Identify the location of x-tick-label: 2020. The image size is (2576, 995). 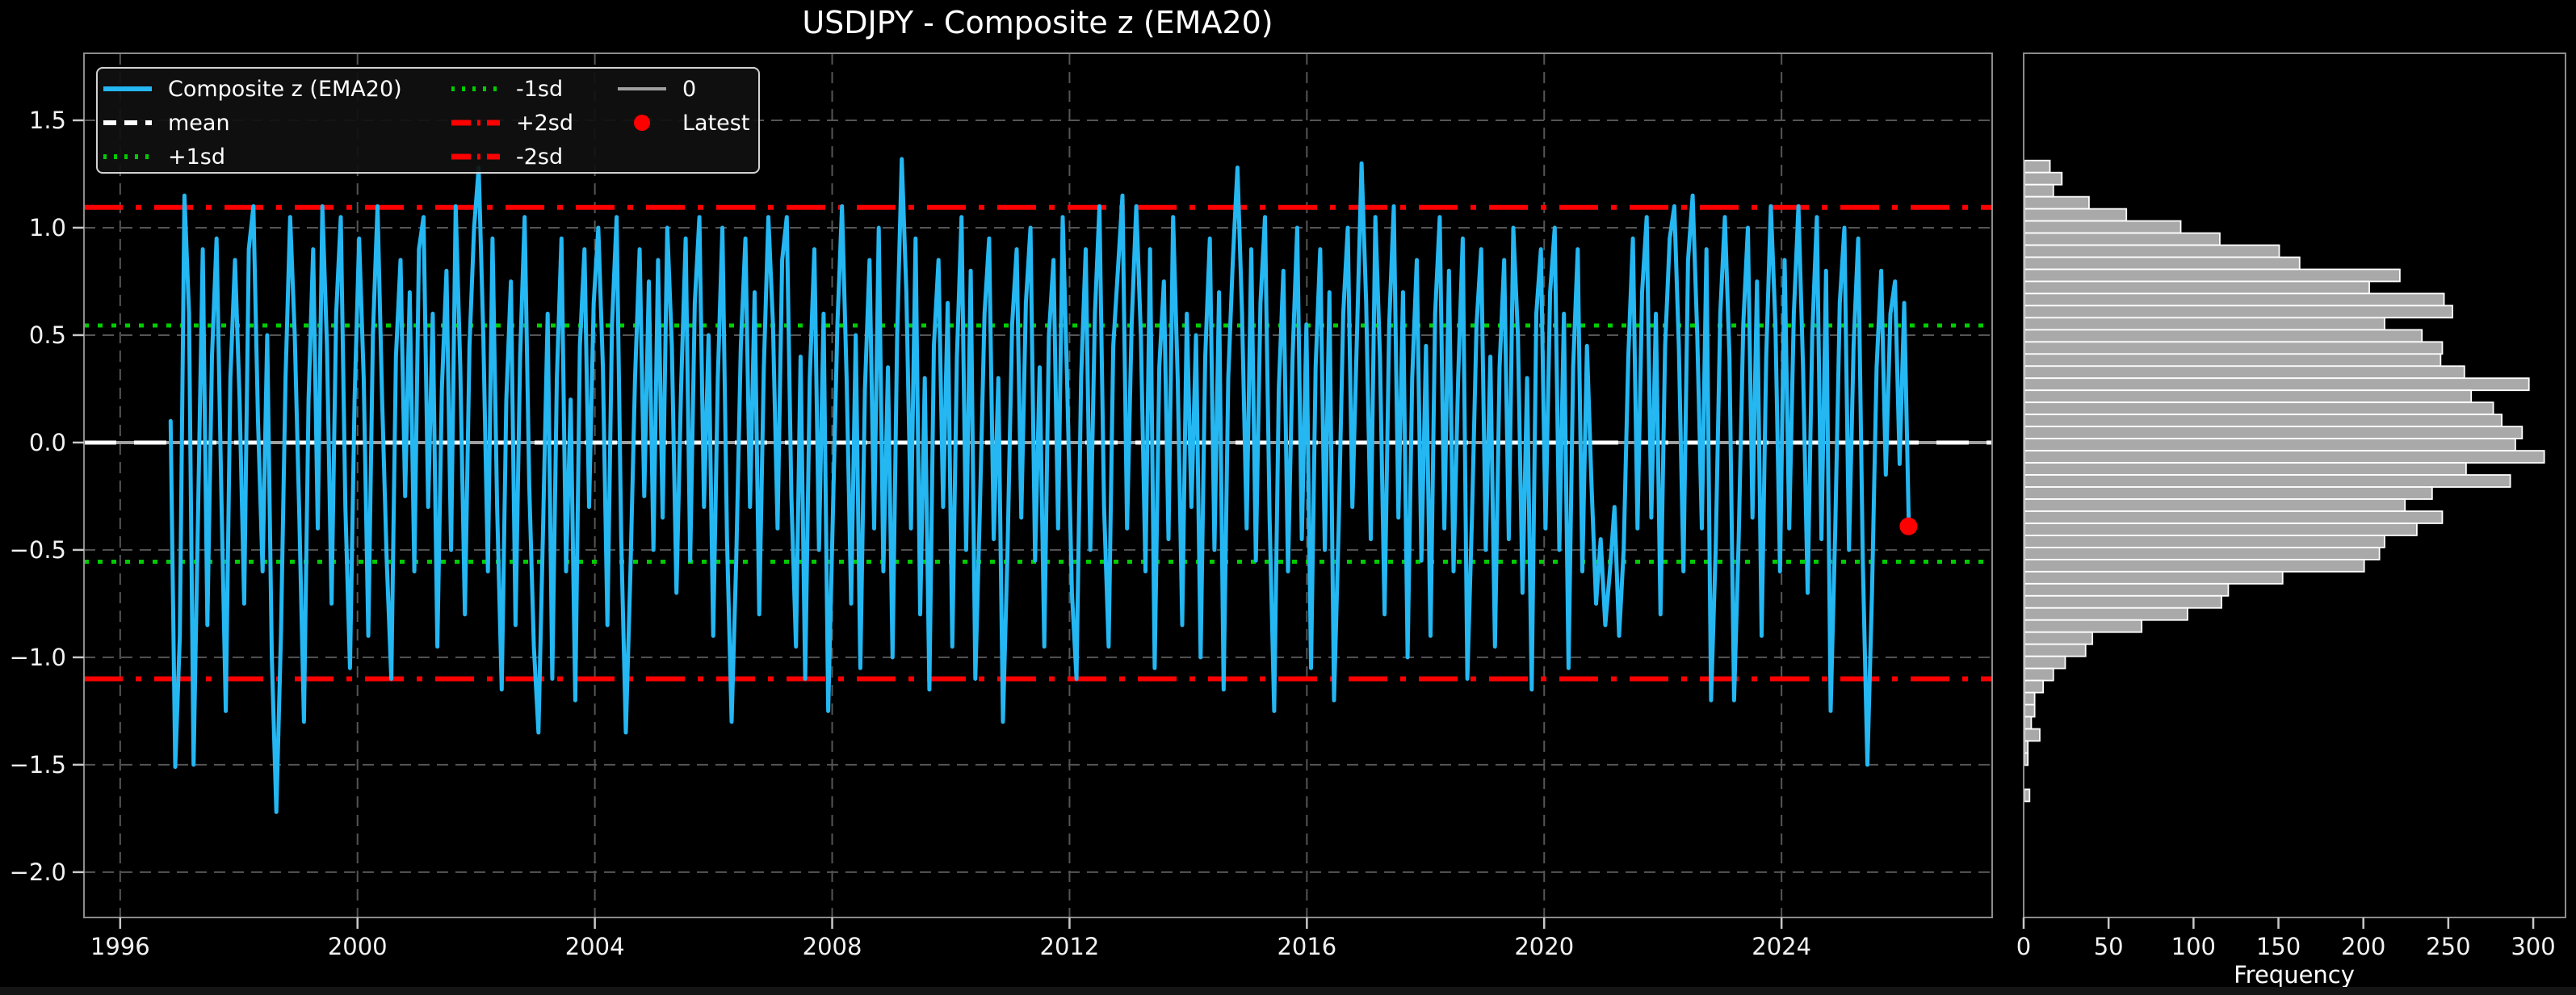
(1544, 947).